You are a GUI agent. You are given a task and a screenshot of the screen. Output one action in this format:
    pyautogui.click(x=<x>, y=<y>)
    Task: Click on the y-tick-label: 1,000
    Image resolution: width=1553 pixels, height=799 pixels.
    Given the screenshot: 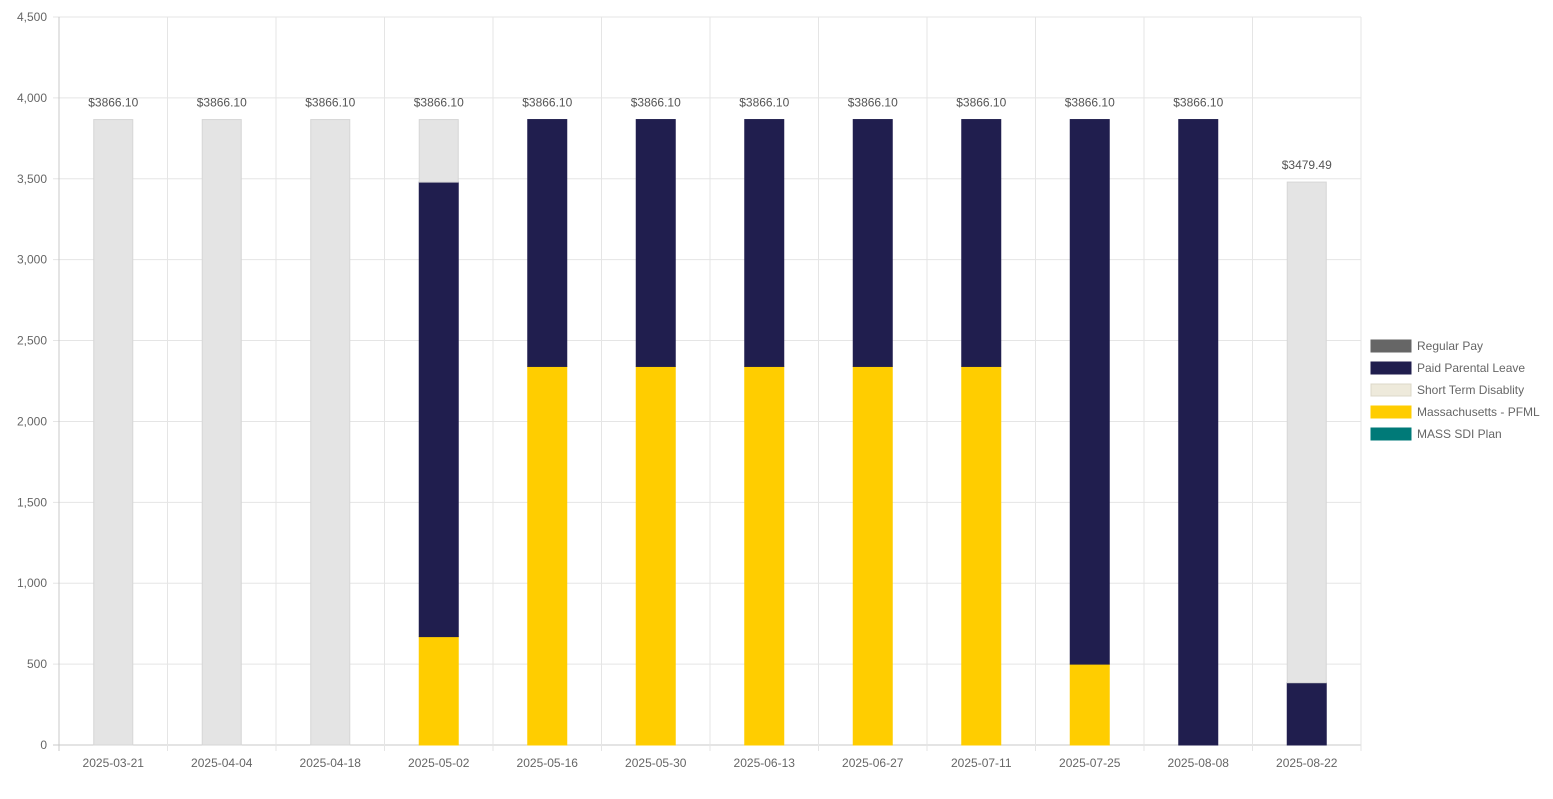 What is the action you would take?
    pyautogui.click(x=32, y=583)
    